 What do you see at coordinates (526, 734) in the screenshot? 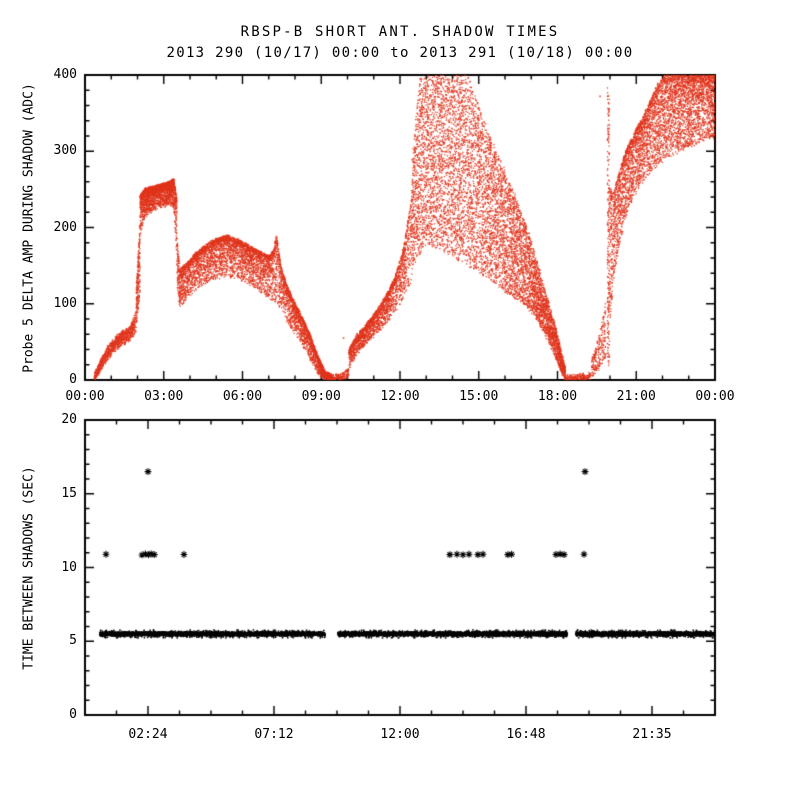
I see `x-tick-label: 16:48` at bounding box center [526, 734].